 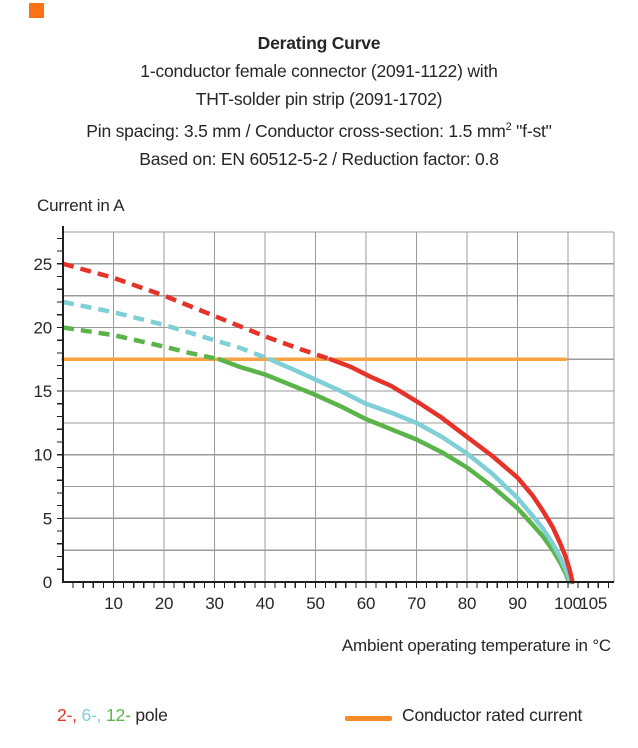 I want to click on x-tick-label: 10, so click(x=113, y=603).